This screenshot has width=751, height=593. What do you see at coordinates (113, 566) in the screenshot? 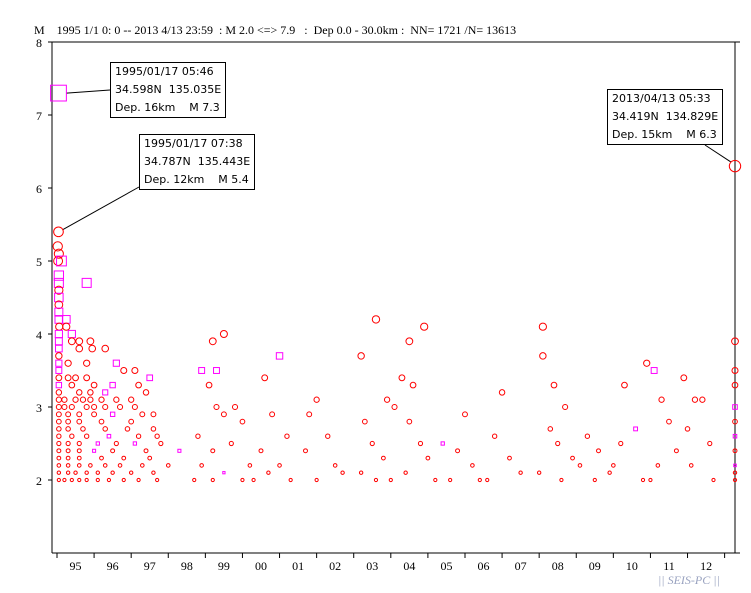
I see `x-tick-label: 96` at bounding box center [113, 566].